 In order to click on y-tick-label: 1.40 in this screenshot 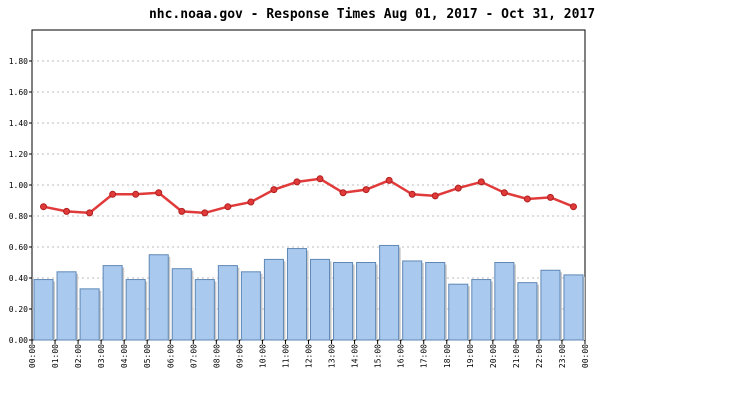, I will do `click(18, 123)`.